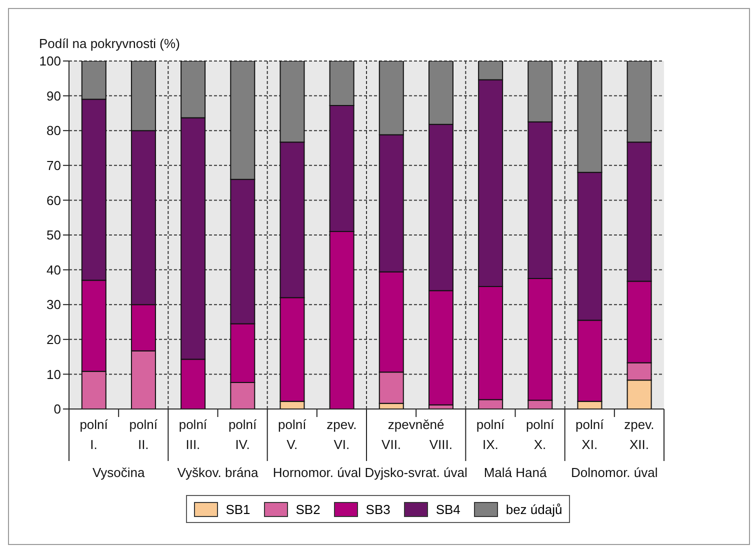  What do you see at coordinates (57, 409) in the screenshot?
I see `y-tick-label: 0` at bounding box center [57, 409].